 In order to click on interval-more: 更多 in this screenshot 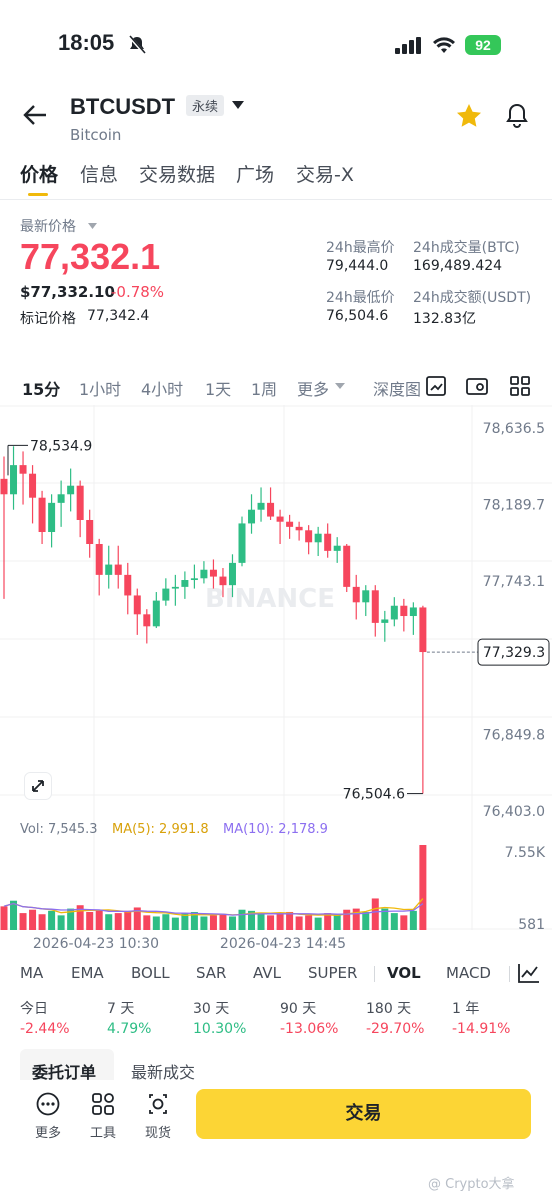, I will do `click(313, 389)`.